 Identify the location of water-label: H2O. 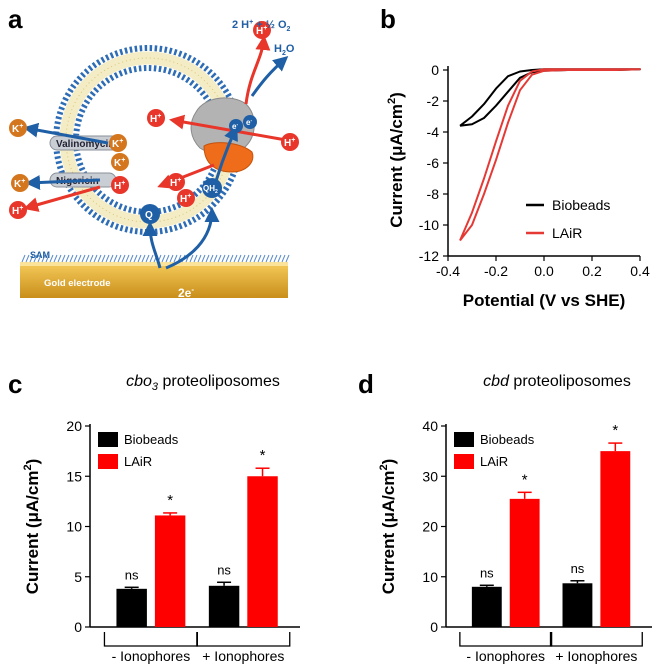
(284, 50).